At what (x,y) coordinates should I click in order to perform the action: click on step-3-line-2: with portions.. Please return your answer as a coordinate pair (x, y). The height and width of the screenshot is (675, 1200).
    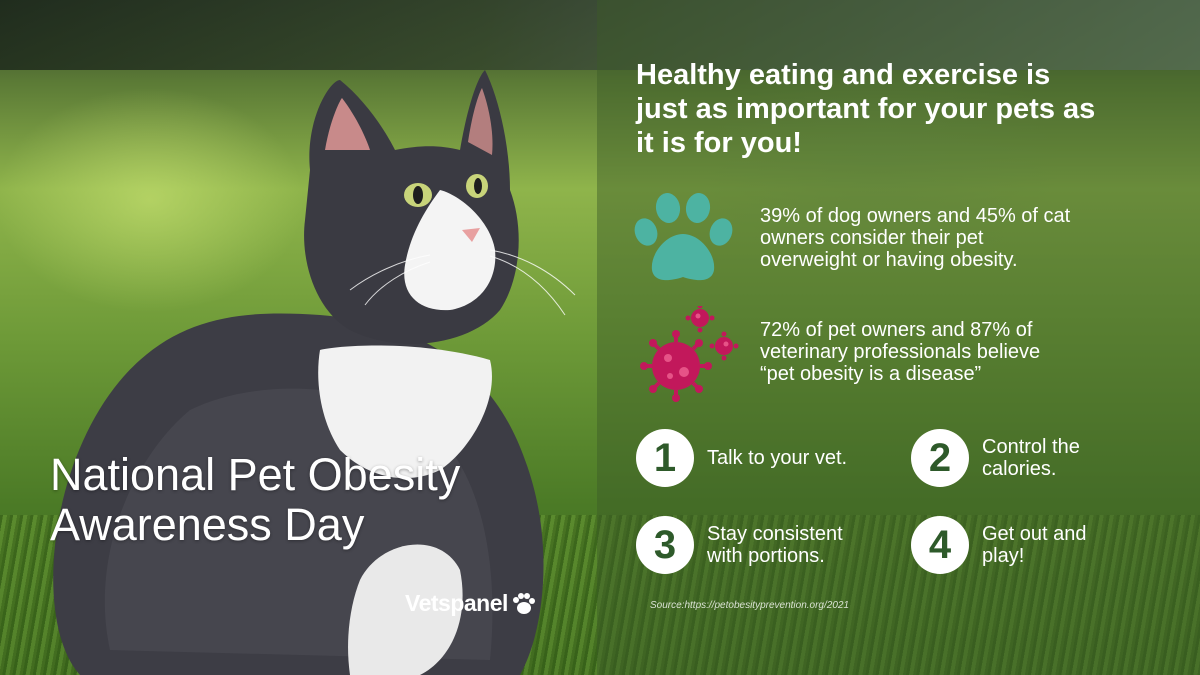
    Looking at the image, I should click on (766, 556).